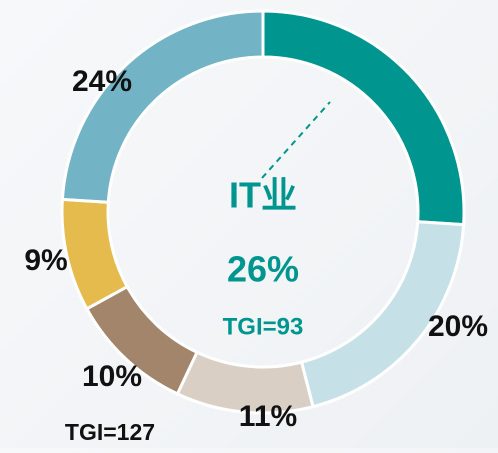  I want to click on value-label: 9%, so click(45, 260).